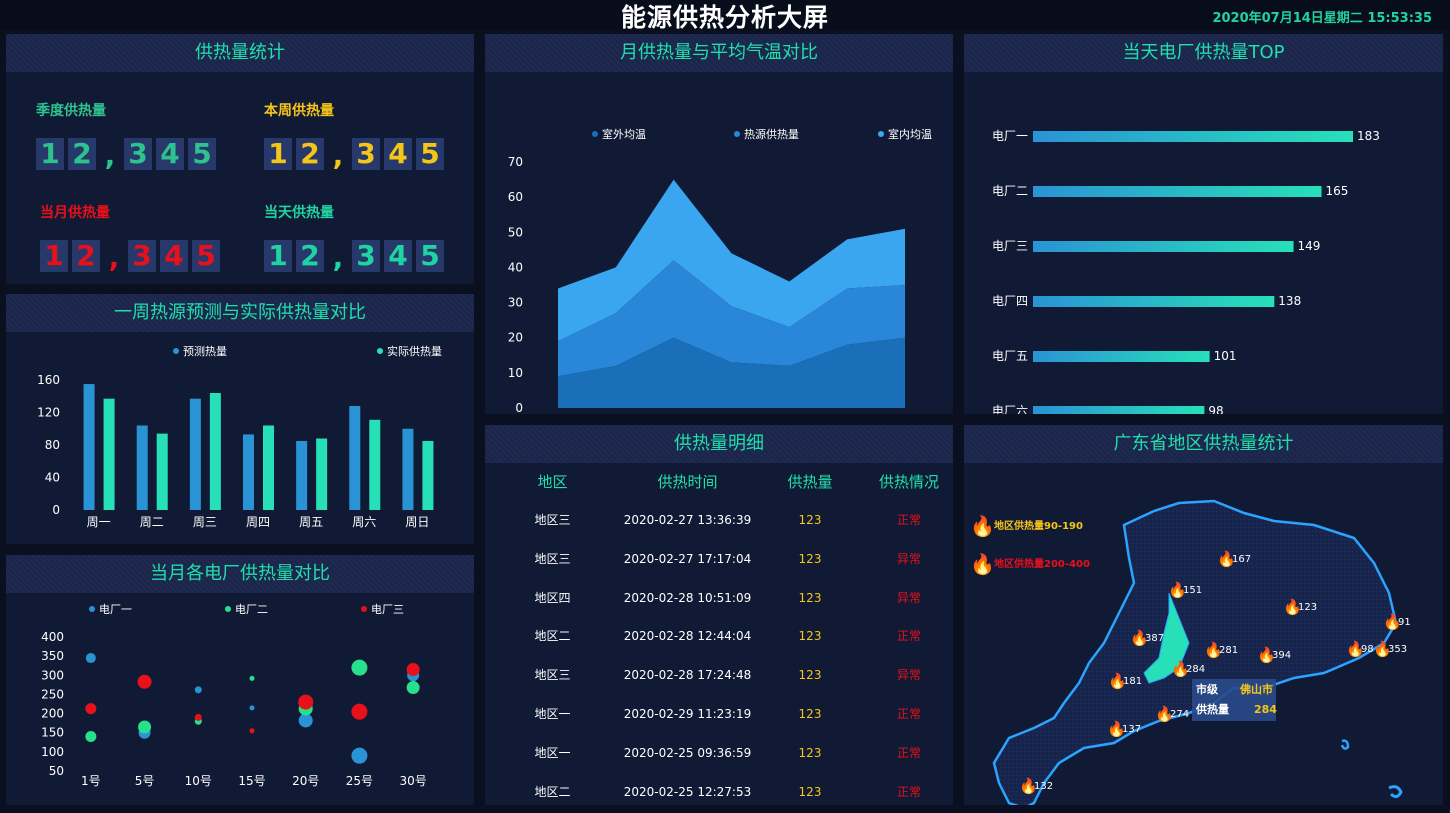 Image resolution: width=1450 pixels, height=813 pixels. What do you see at coordinates (1203, 444) in the screenshot?
I see `panel-title: 广东省地区供热量统计` at bounding box center [1203, 444].